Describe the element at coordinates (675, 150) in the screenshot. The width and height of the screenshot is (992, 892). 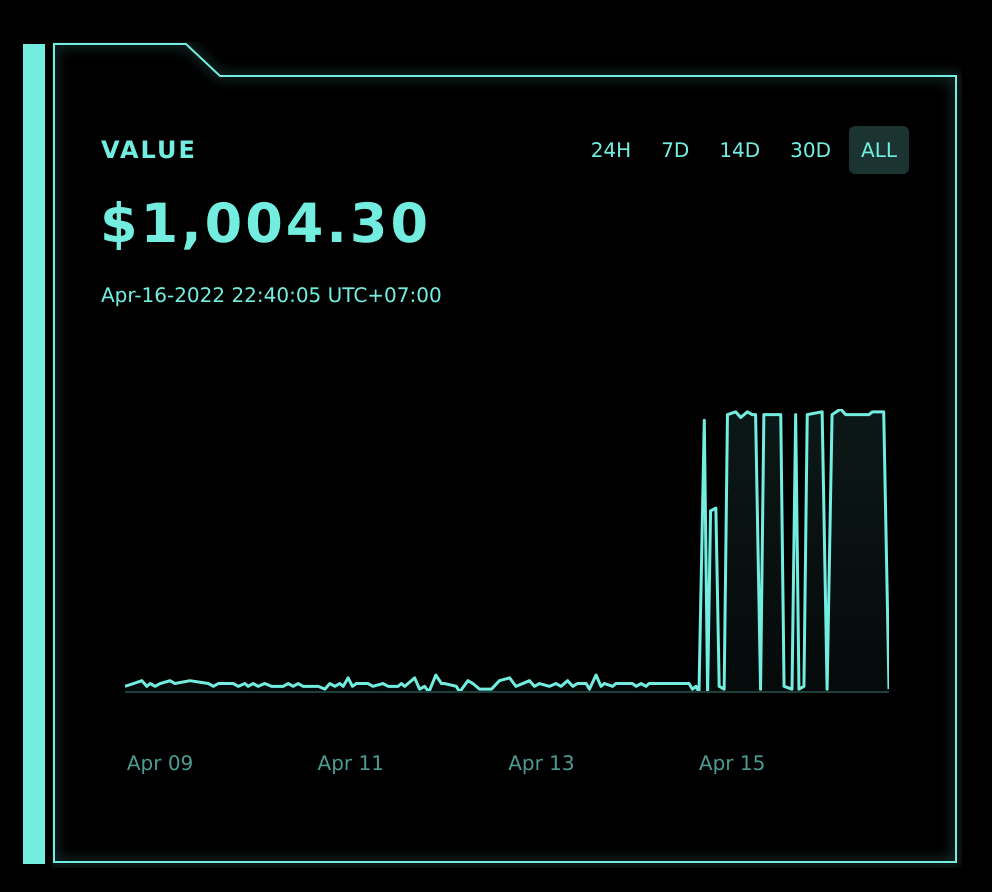
I see `text: 7D` at that location.